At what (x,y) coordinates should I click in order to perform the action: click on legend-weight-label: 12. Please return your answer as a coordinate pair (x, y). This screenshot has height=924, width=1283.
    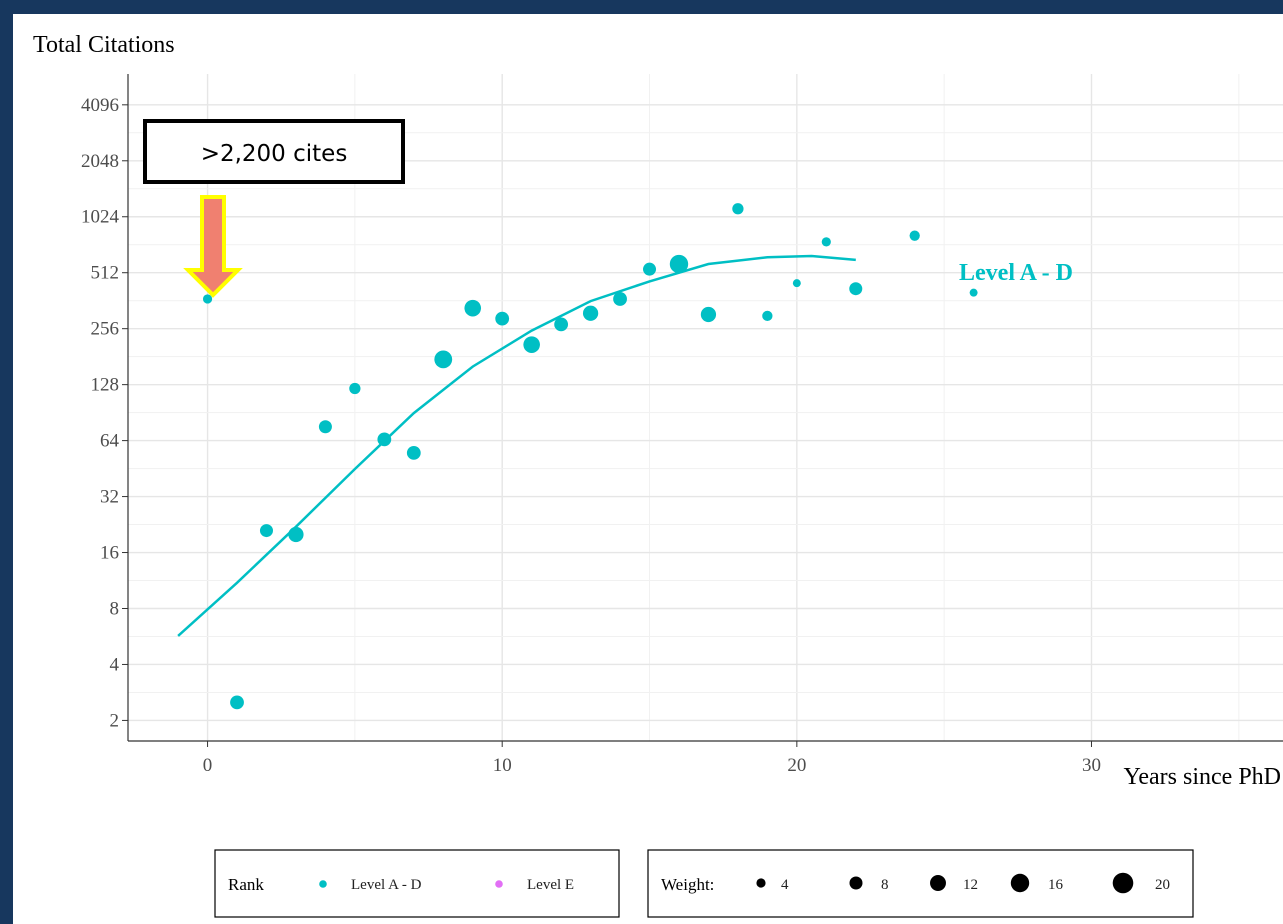
    Looking at the image, I should click on (970, 885).